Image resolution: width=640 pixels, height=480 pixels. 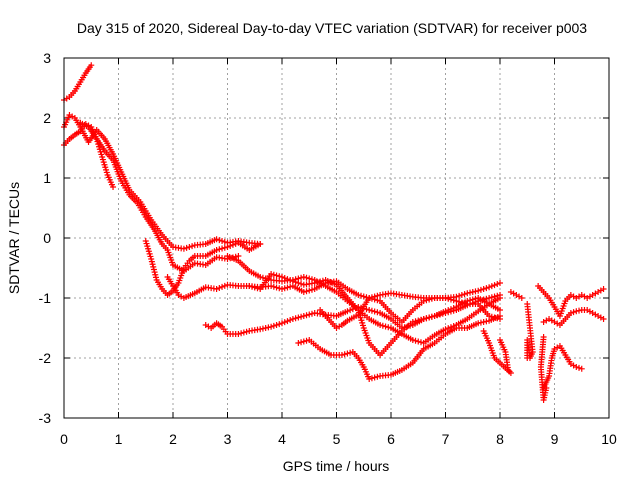 I want to click on x-tick-label: 9, so click(x=555, y=439).